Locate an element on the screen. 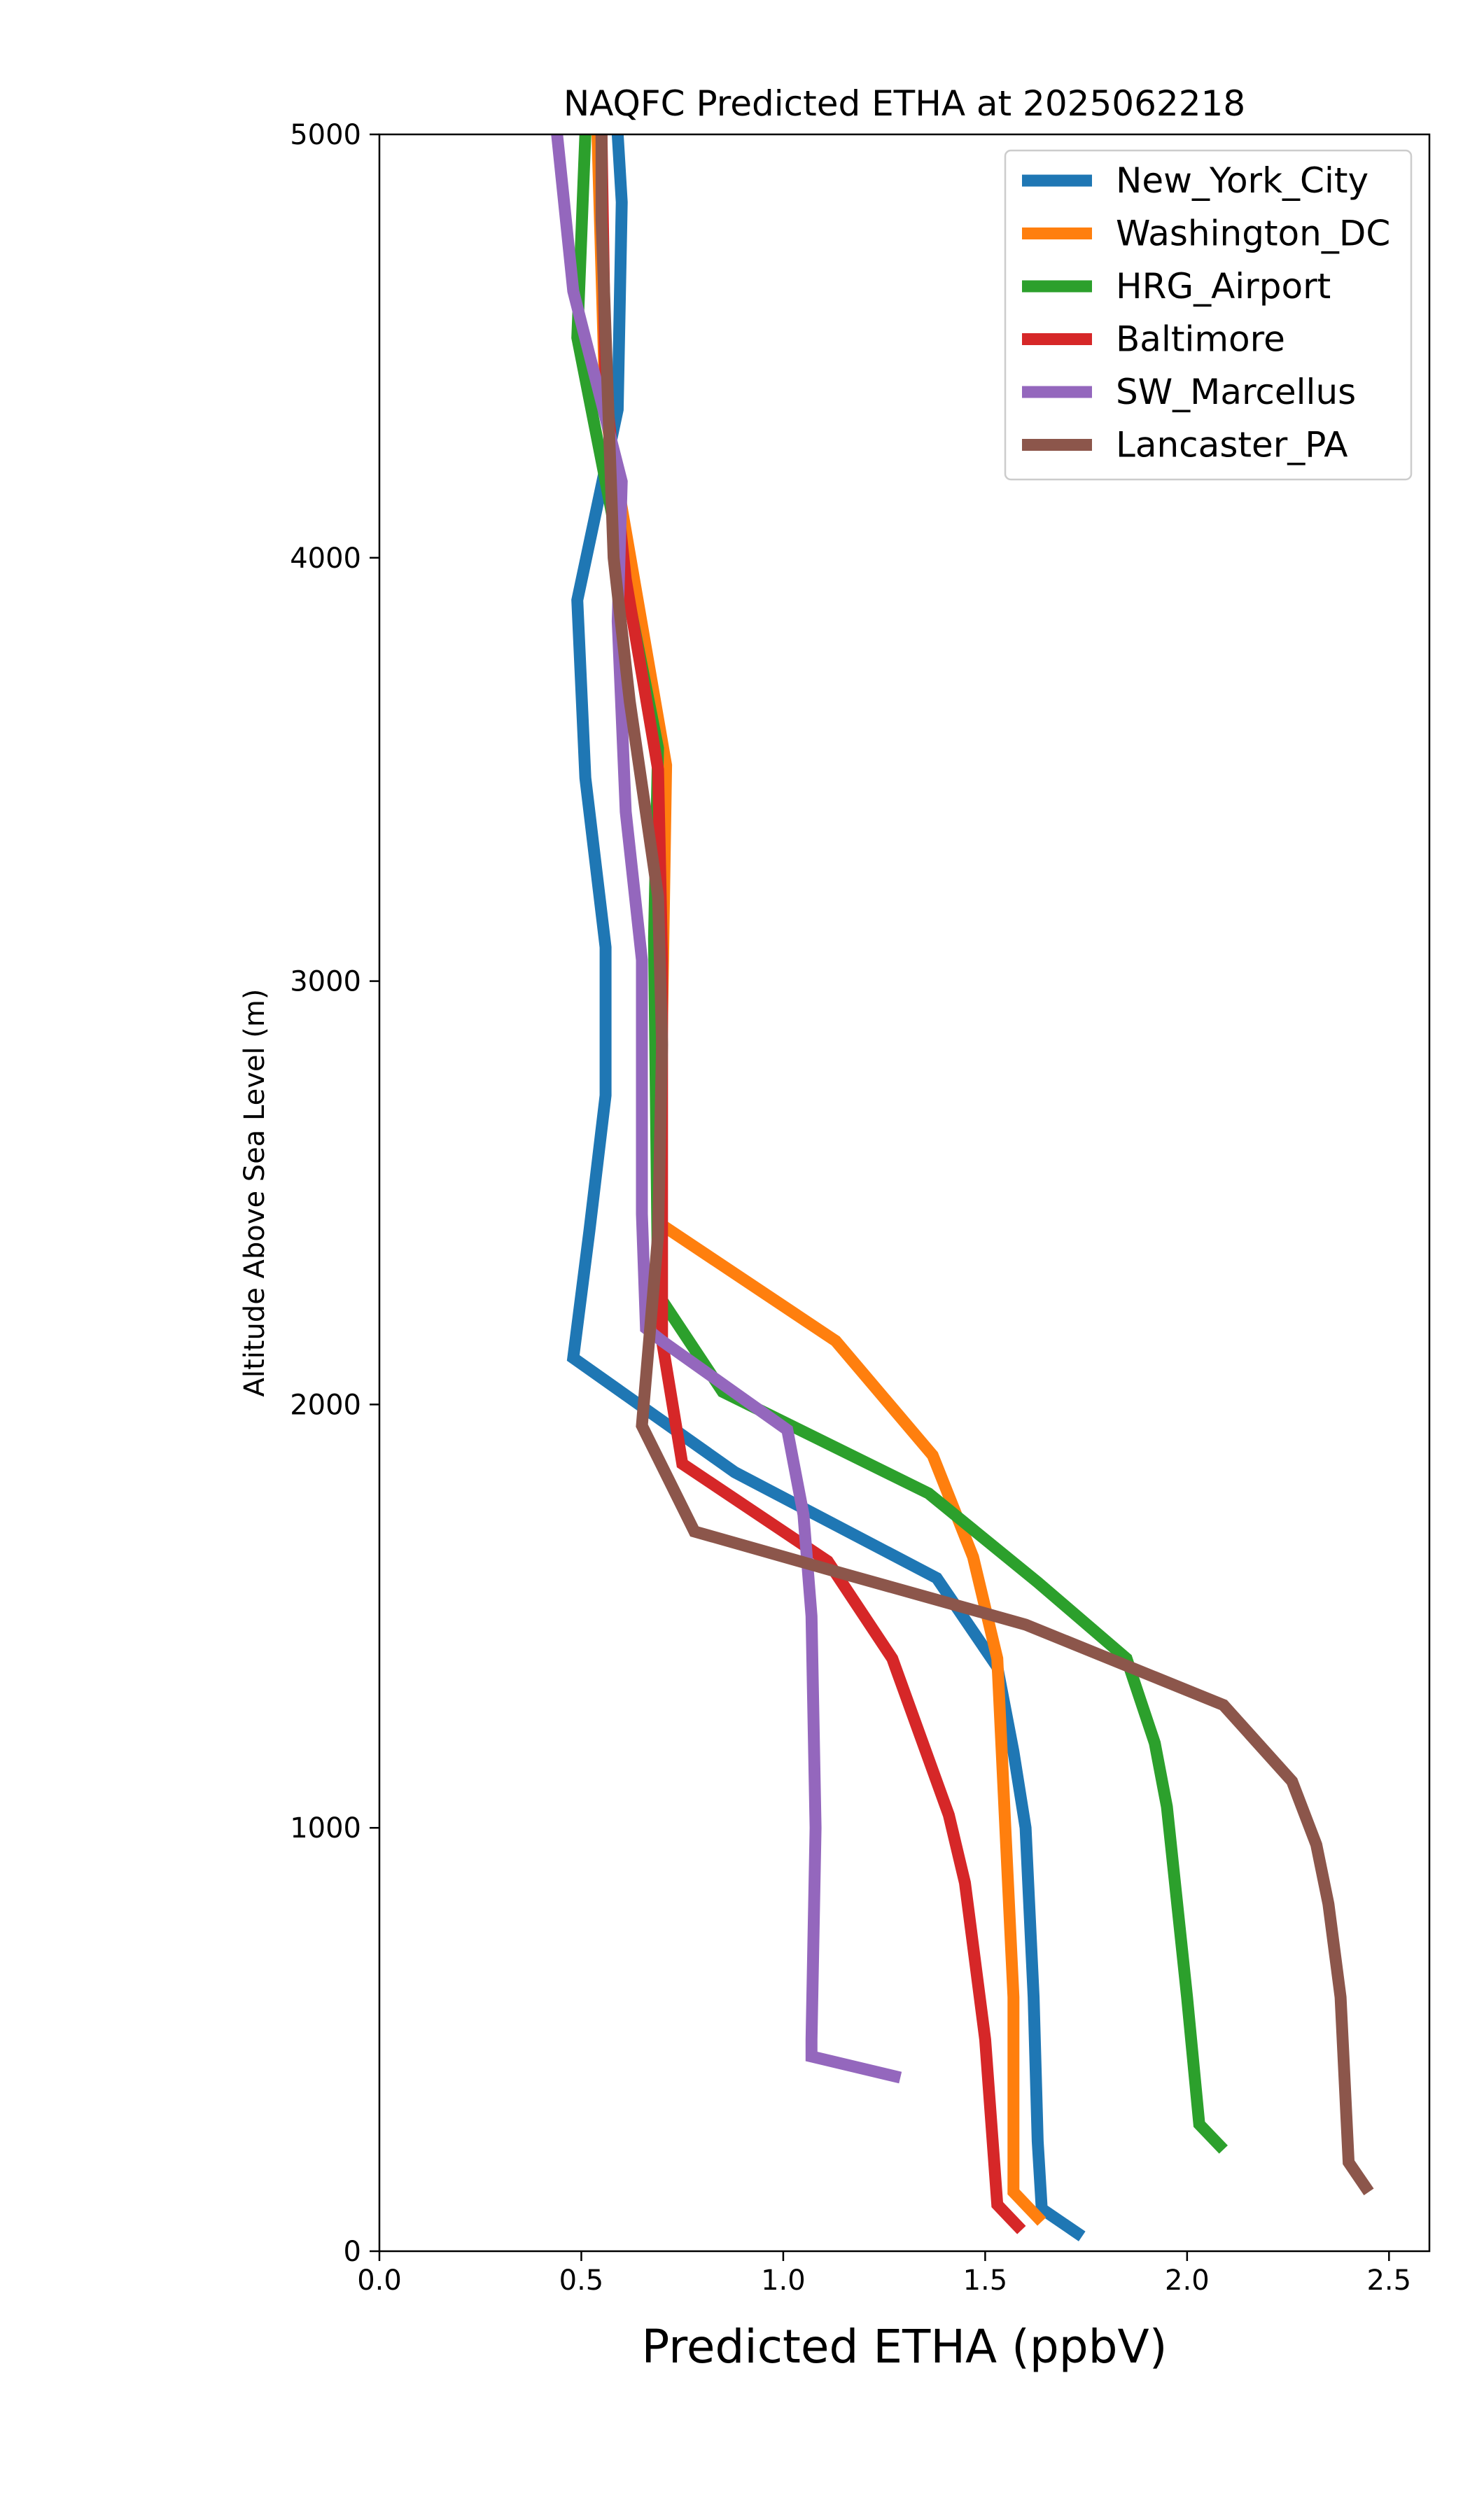  y-axis: 0 1000 2000 3000 4000 5000 is located at coordinates (334, 1193).